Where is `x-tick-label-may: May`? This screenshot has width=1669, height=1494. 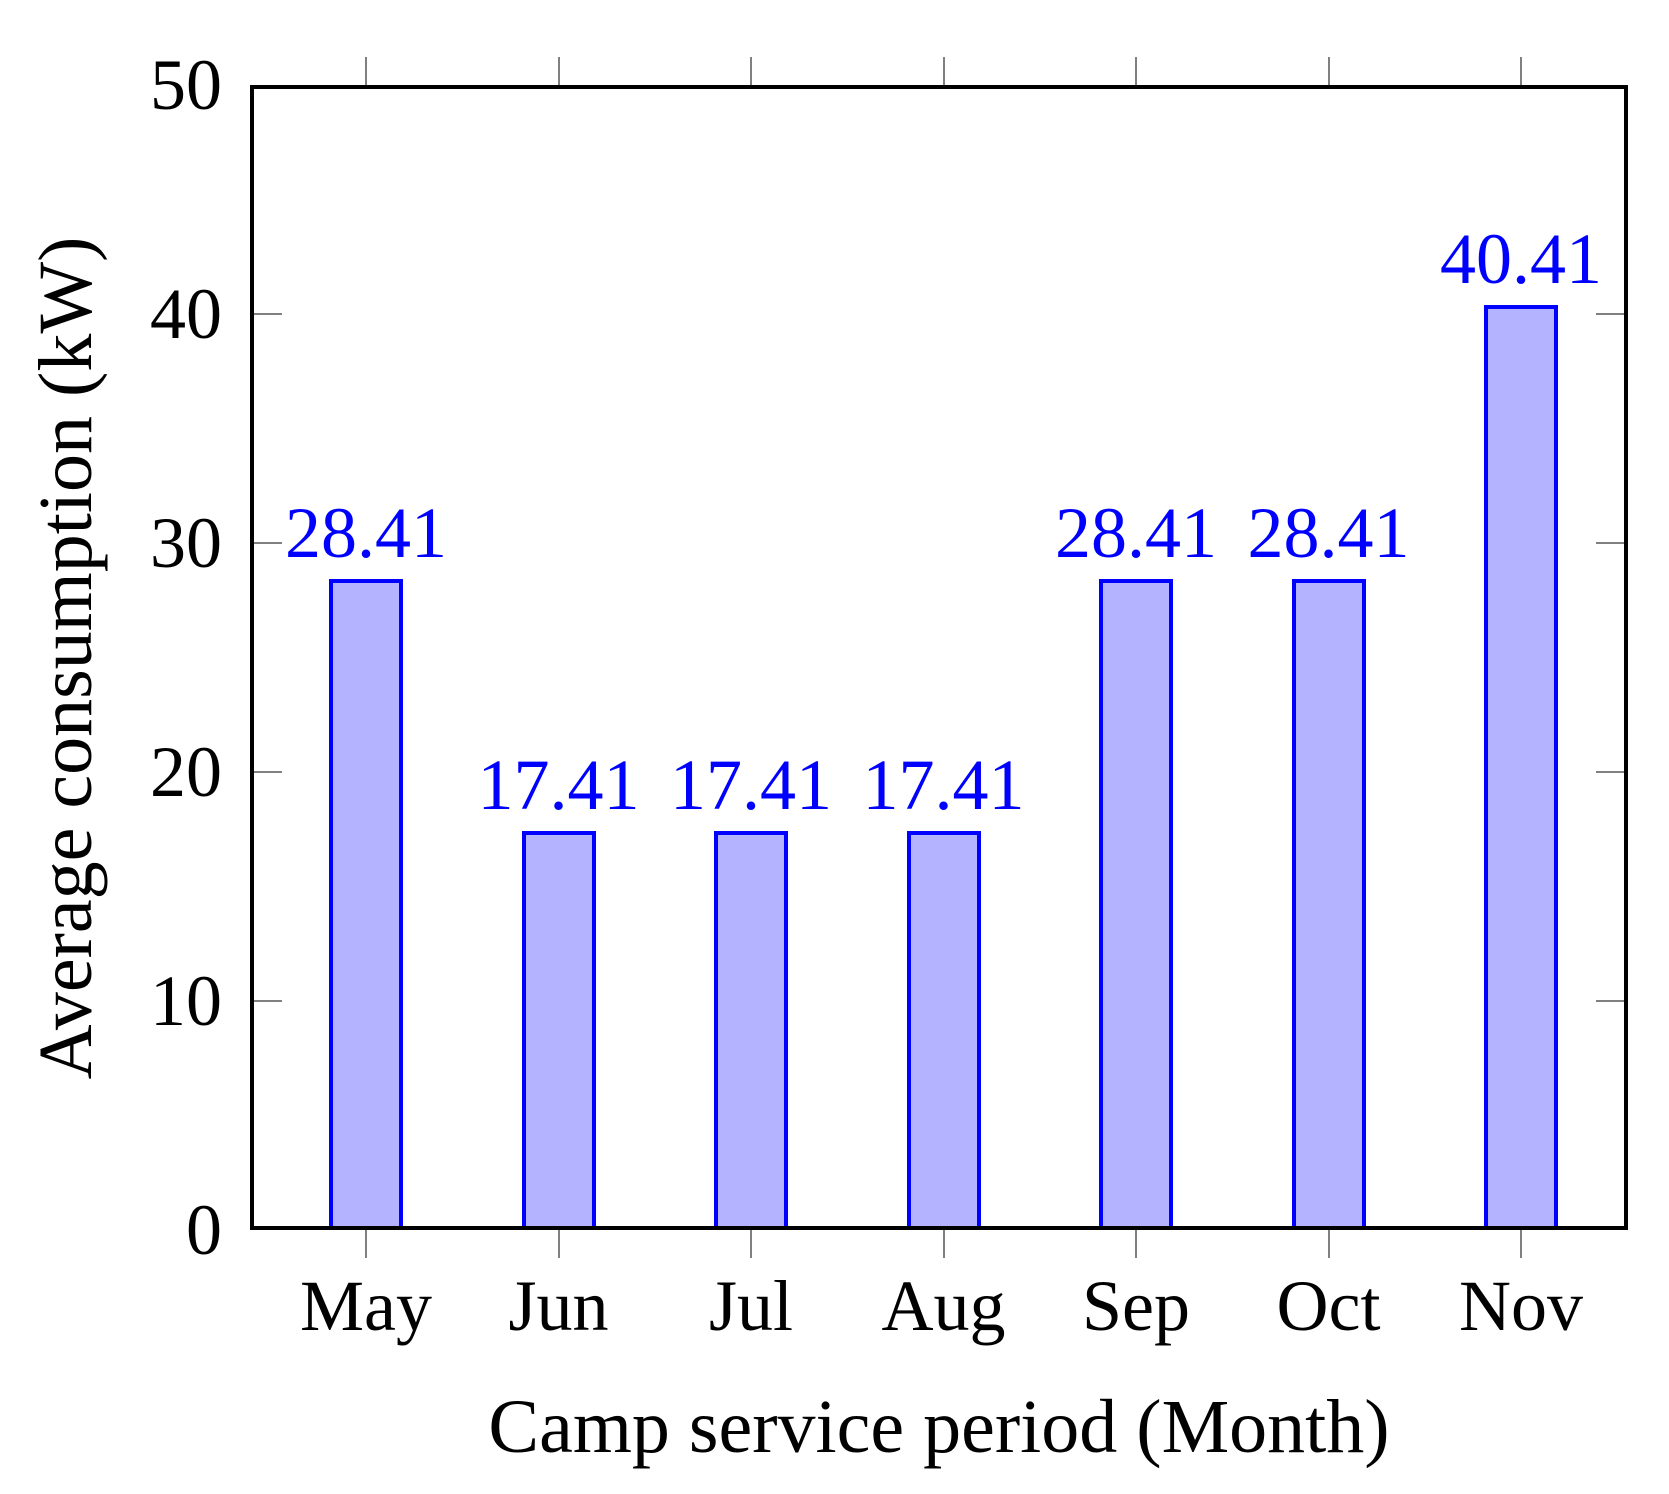 x-tick-label-may: May is located at coordinates (366, 1306).